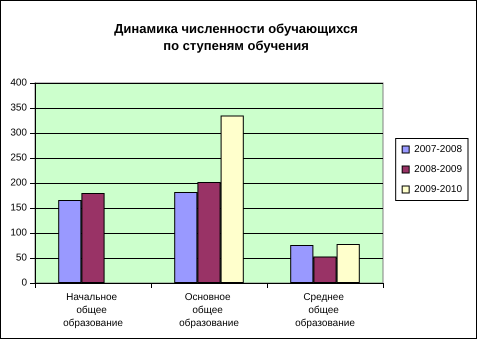  What do you see at coordinates (236, 37) in the screenshot?
I see `chart-title: Динамика численности обучающихся по ступеням обучения` at bounding box center [236, 37].